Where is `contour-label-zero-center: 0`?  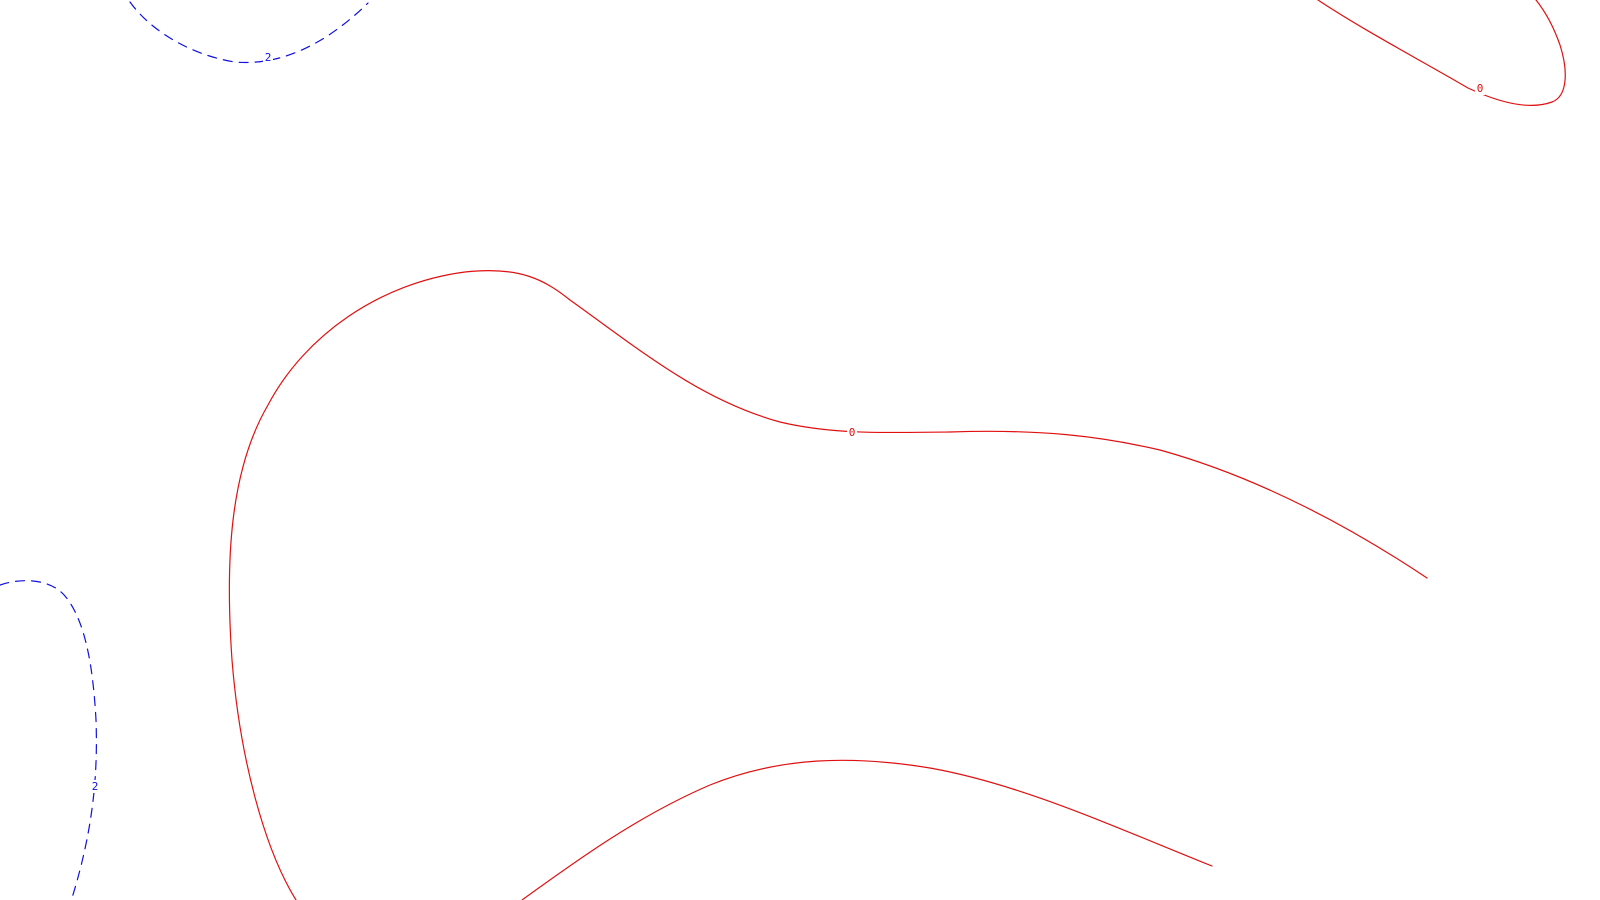 contour-label-zero-center: 0 is located at coordinates (852, 432).